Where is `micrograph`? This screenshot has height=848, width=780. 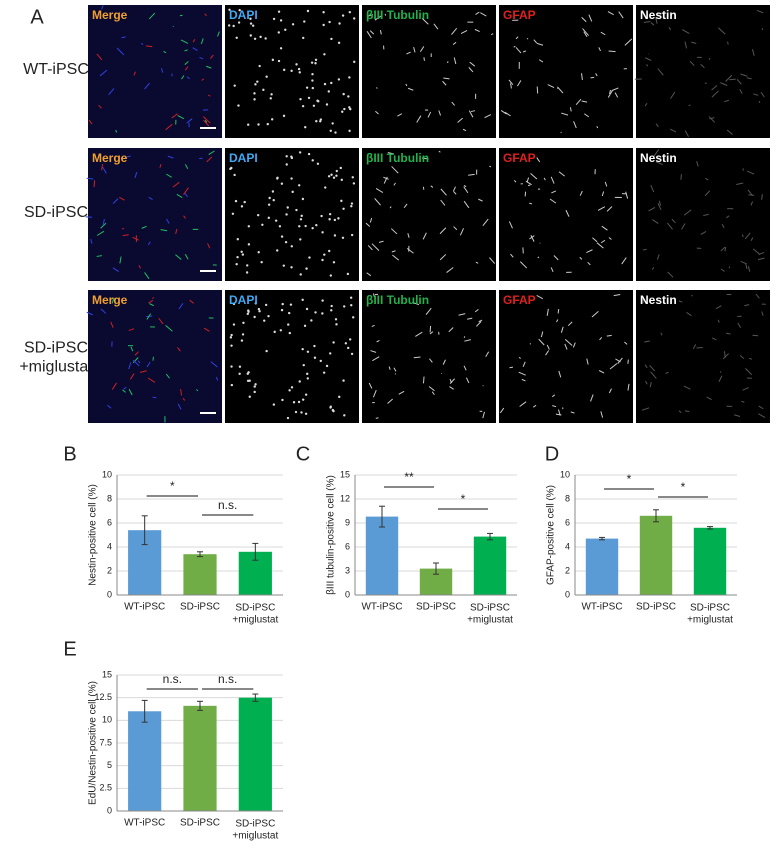 micrograph is located at coordinates (155, 214).